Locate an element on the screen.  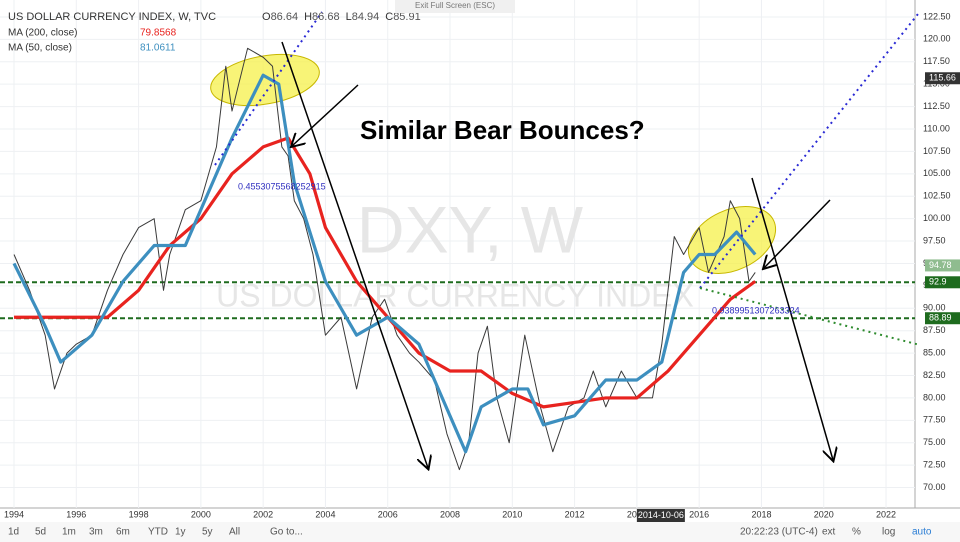
highlight-ellipse is located at coordinates (732, 240).